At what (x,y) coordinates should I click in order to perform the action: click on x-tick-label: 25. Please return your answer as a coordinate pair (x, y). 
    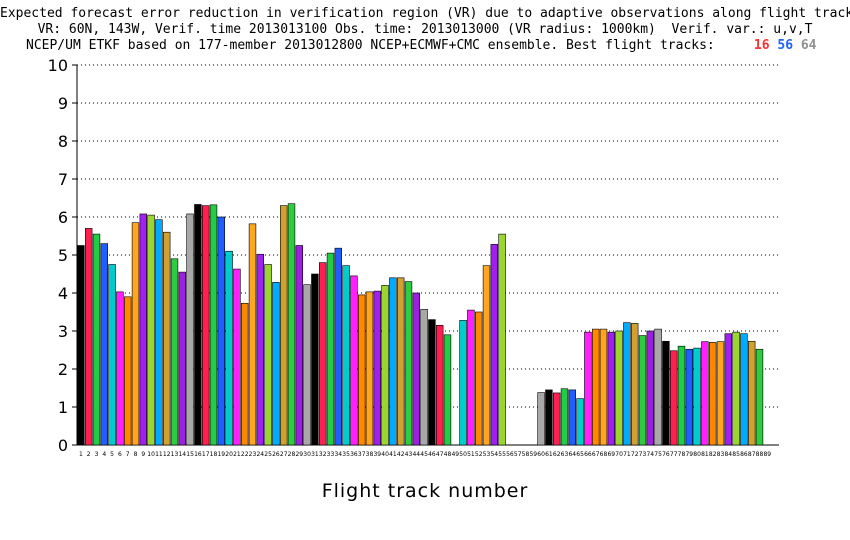
    Looking at the image, I should click on (268, 454).